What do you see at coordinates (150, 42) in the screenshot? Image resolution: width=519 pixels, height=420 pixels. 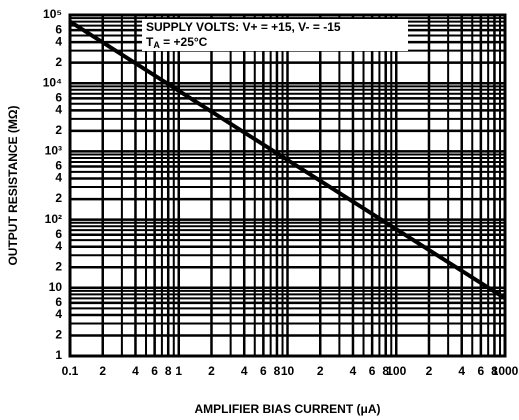 I see `annotation-part: T` at bounding box center [150, 42].